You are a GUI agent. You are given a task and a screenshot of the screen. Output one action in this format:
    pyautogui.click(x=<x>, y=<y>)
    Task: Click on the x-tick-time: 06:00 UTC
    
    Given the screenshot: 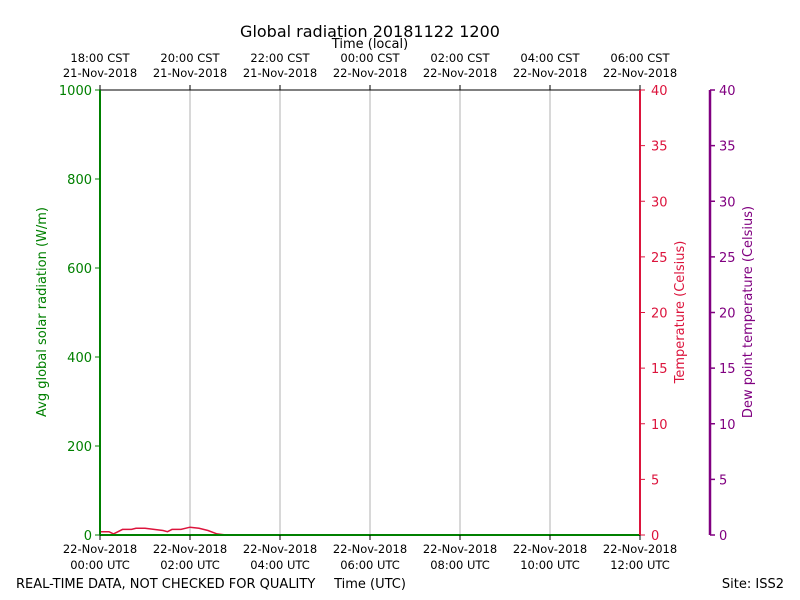 What is the action you would take?
    pyautogui.click(x=370, y=565)
    